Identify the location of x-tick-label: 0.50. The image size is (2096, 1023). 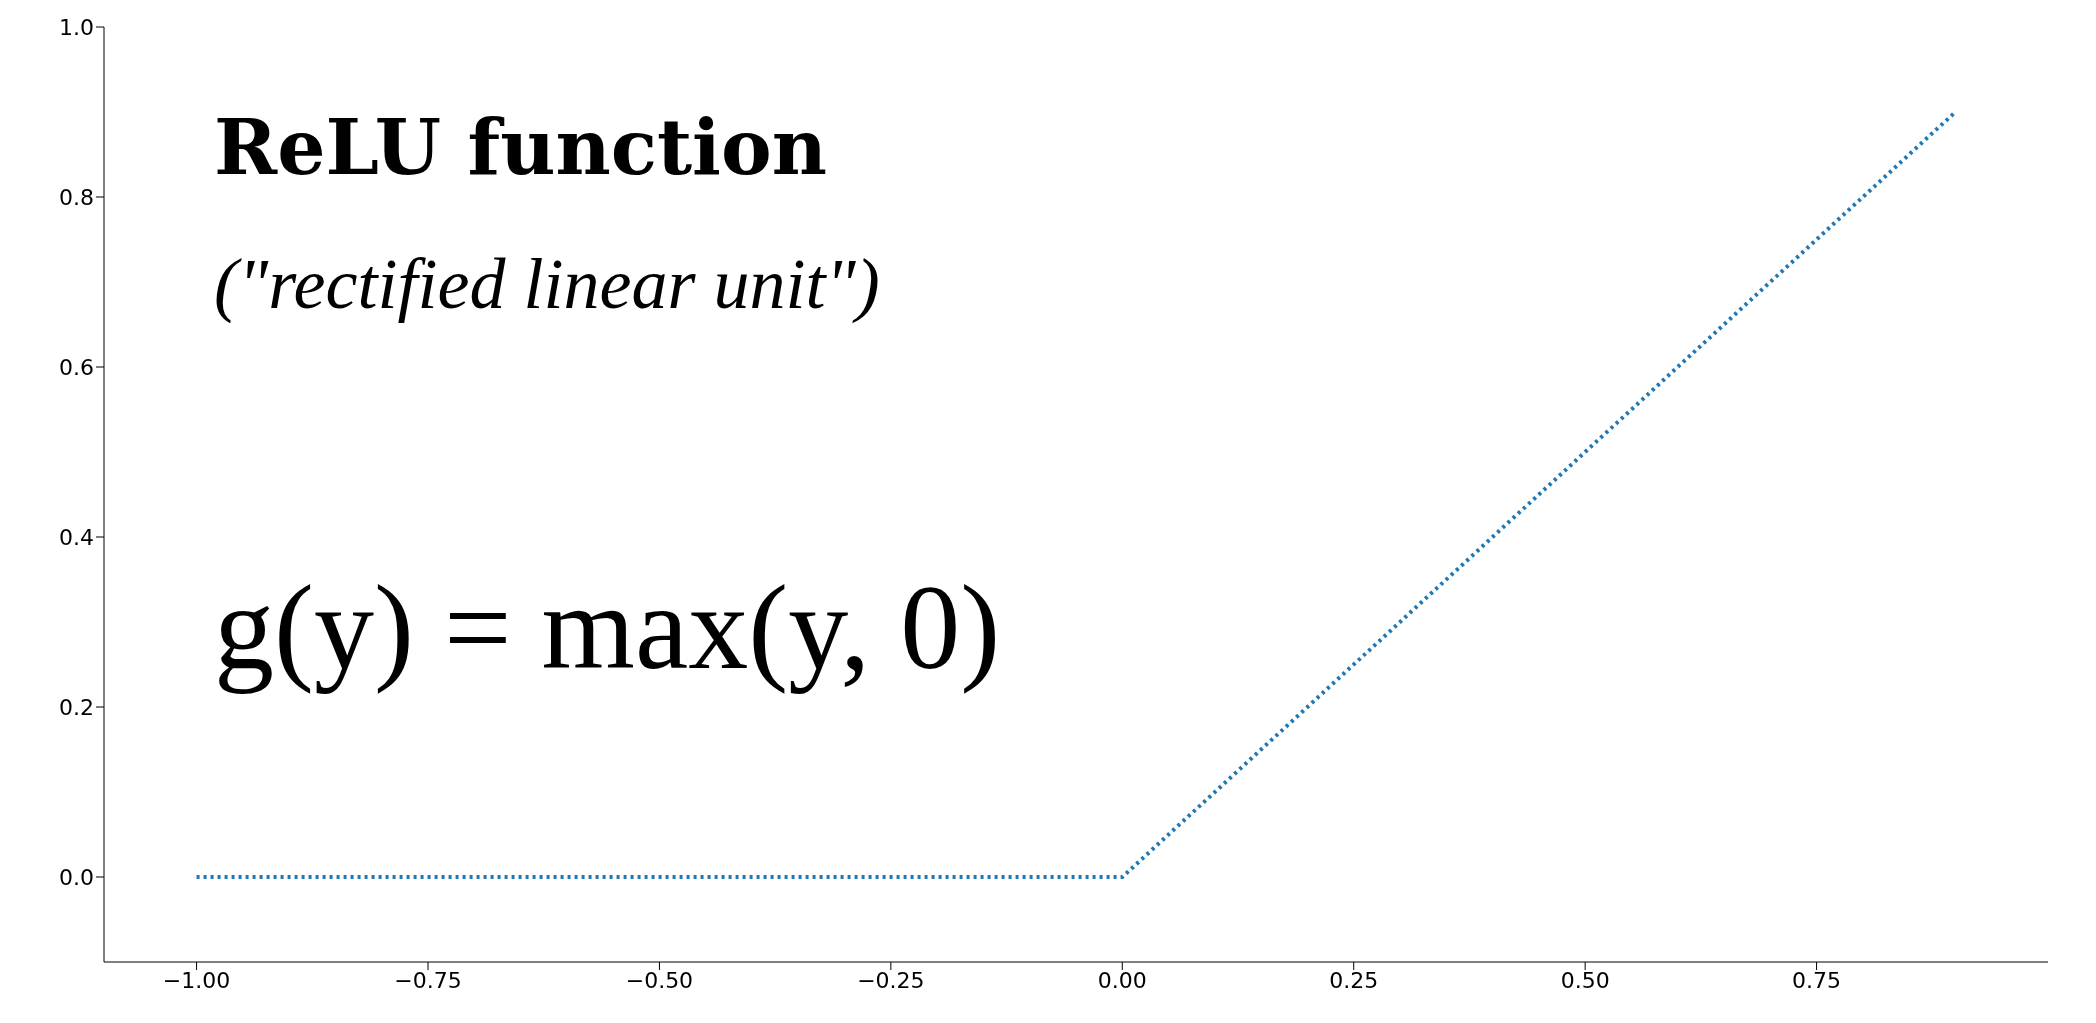
(1585, 980).